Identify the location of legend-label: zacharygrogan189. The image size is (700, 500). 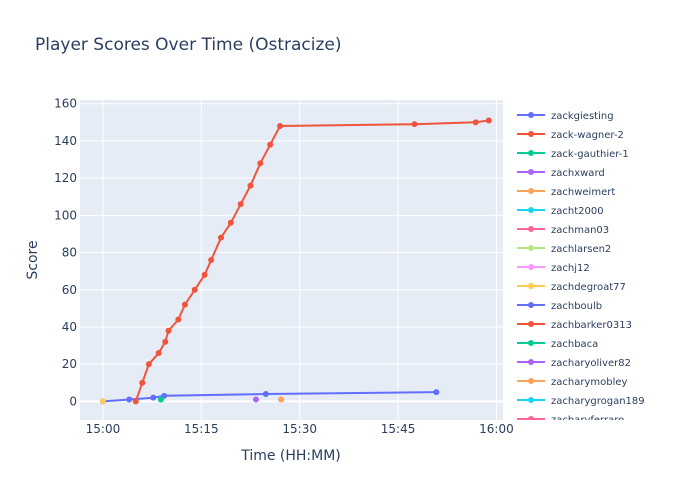
(598, 401).